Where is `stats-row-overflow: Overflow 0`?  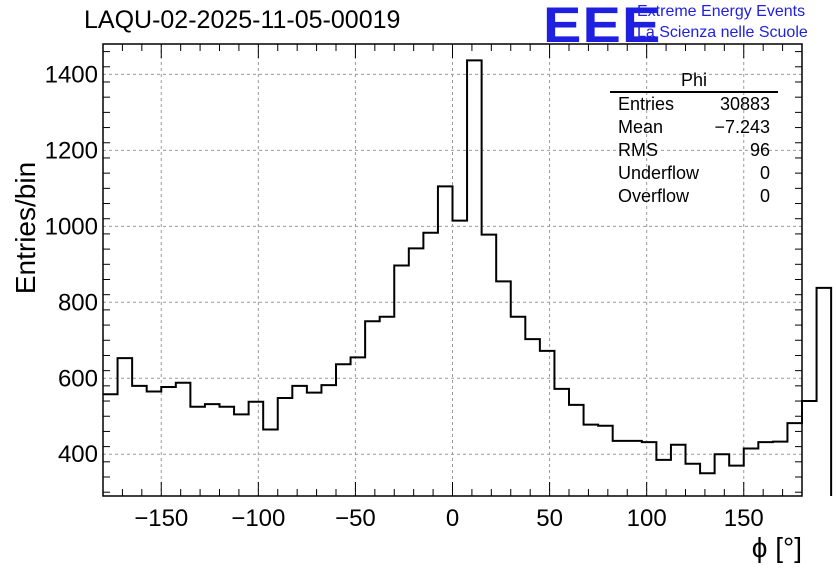 stats-row-overflow: Overflow 0 is located at coordinates (694, 196).